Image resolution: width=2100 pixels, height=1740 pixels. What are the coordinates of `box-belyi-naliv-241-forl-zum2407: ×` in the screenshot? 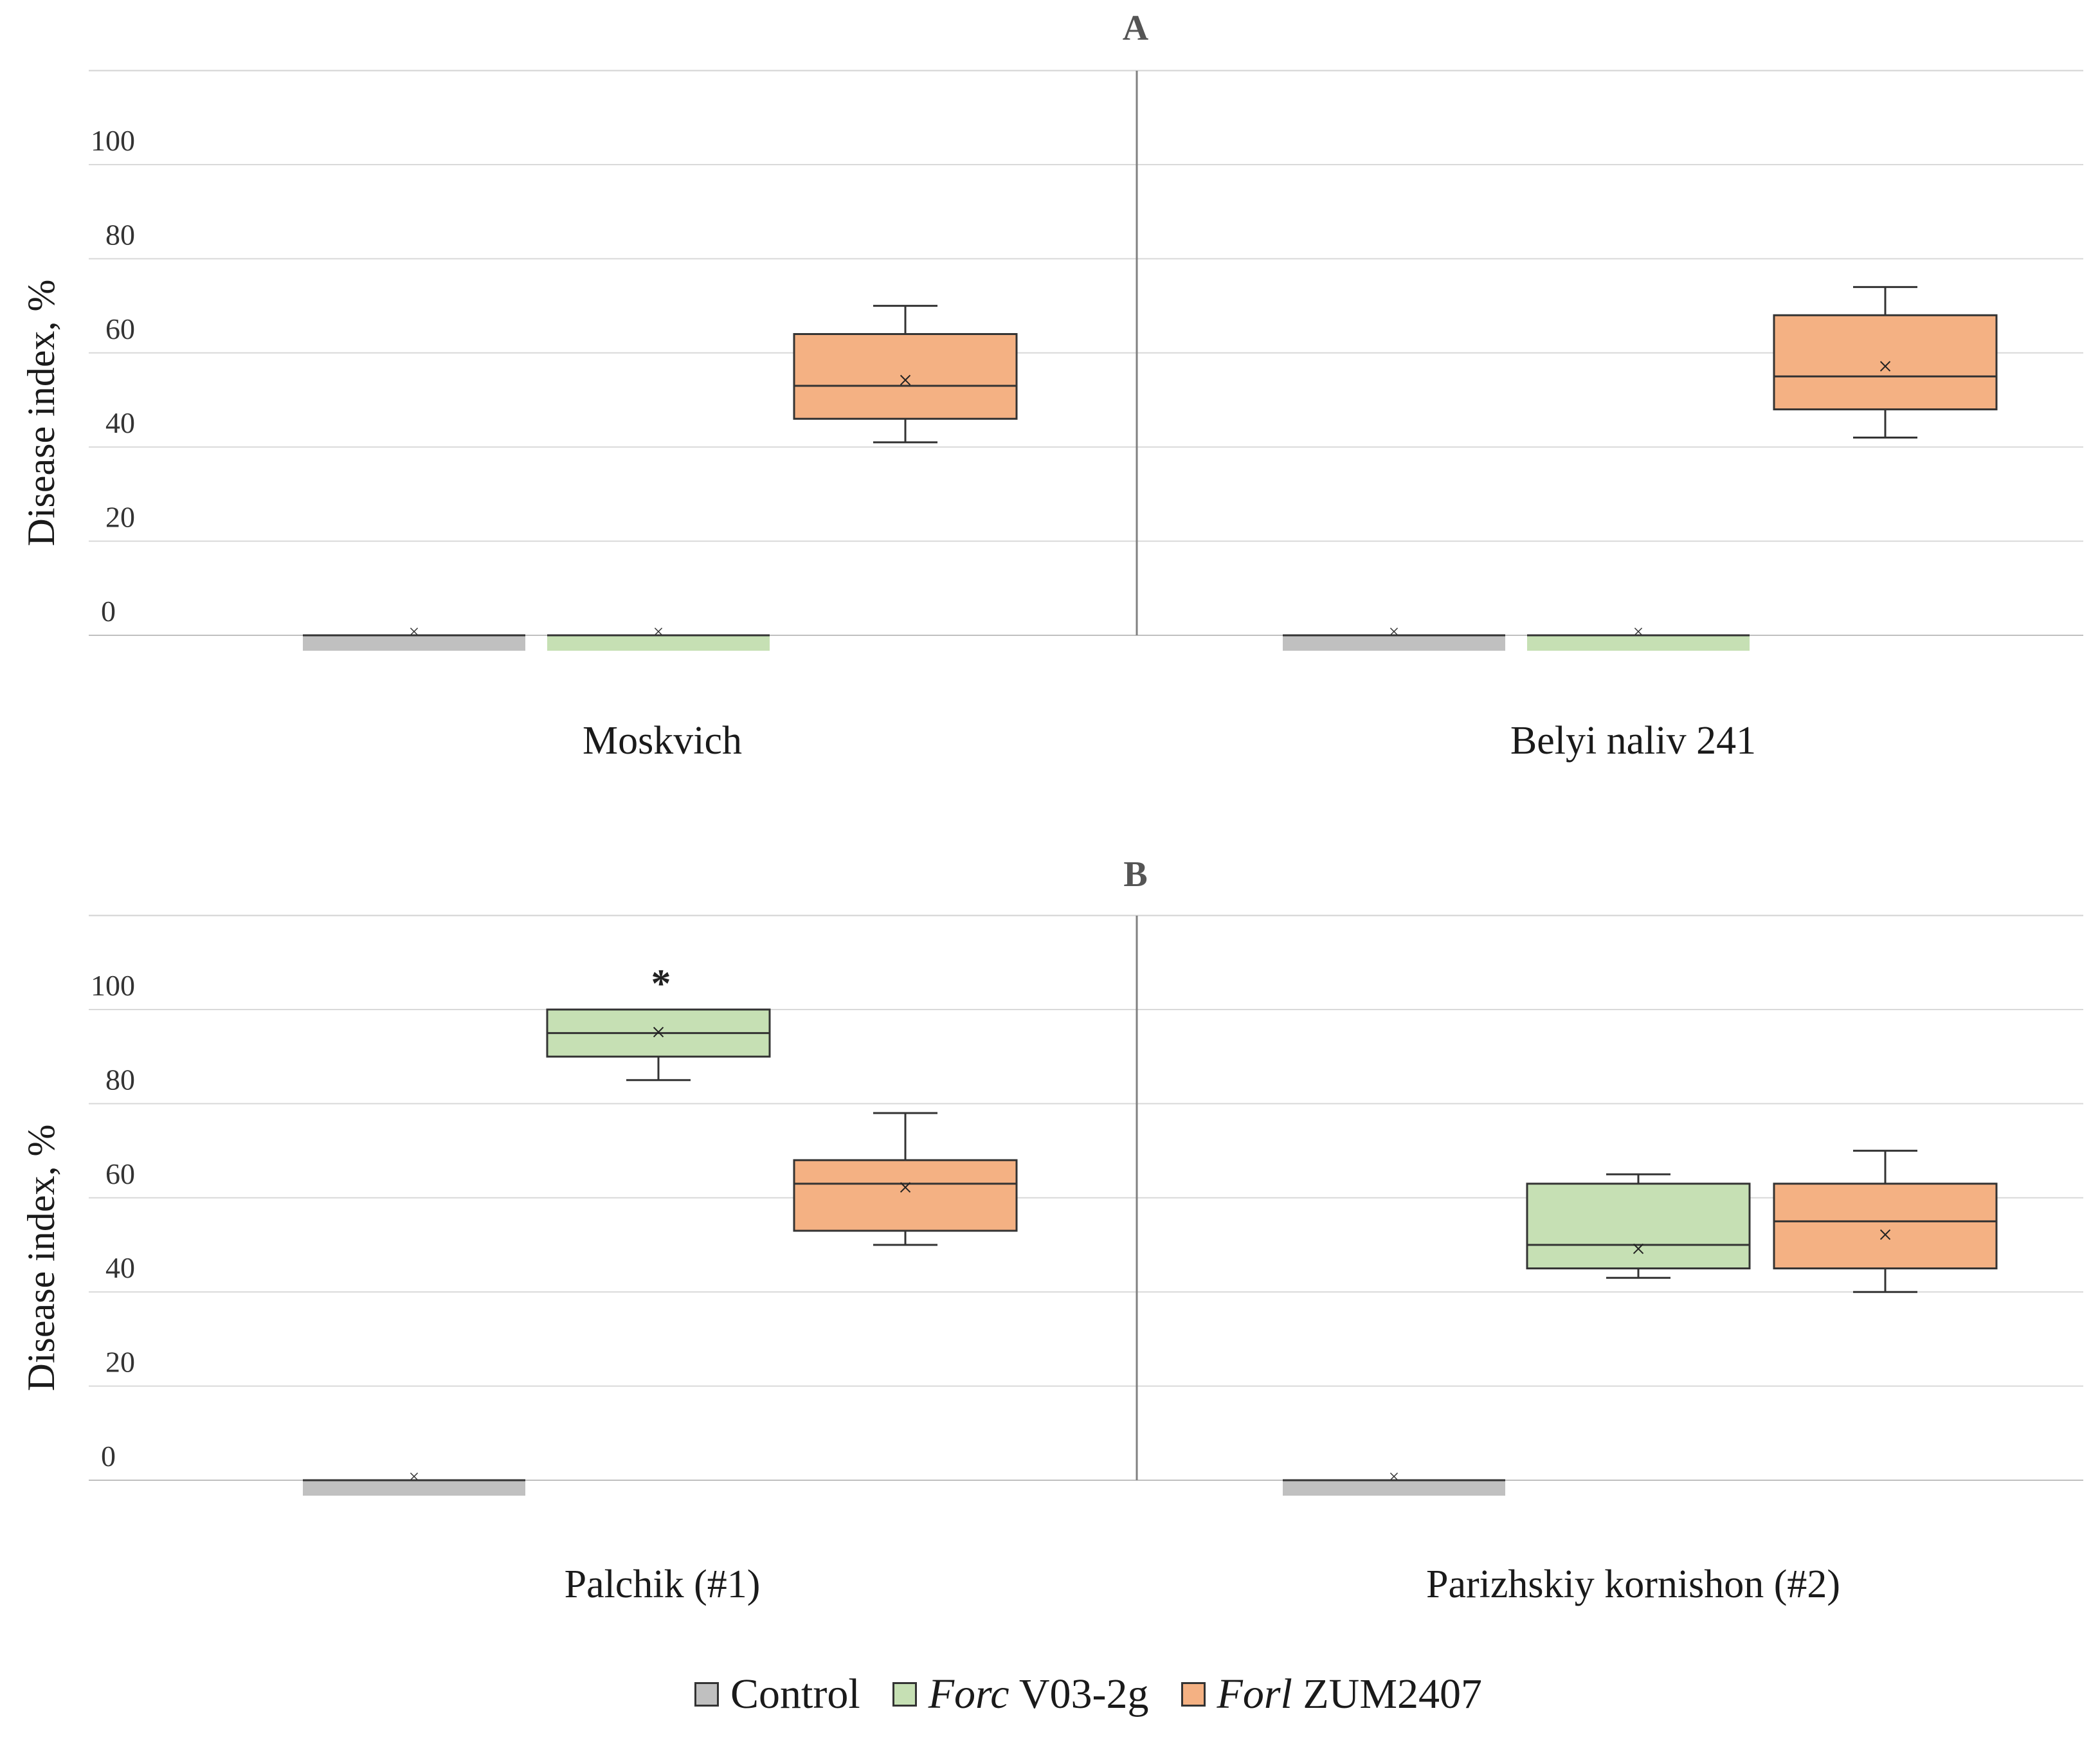 It's located at (1886, 362).